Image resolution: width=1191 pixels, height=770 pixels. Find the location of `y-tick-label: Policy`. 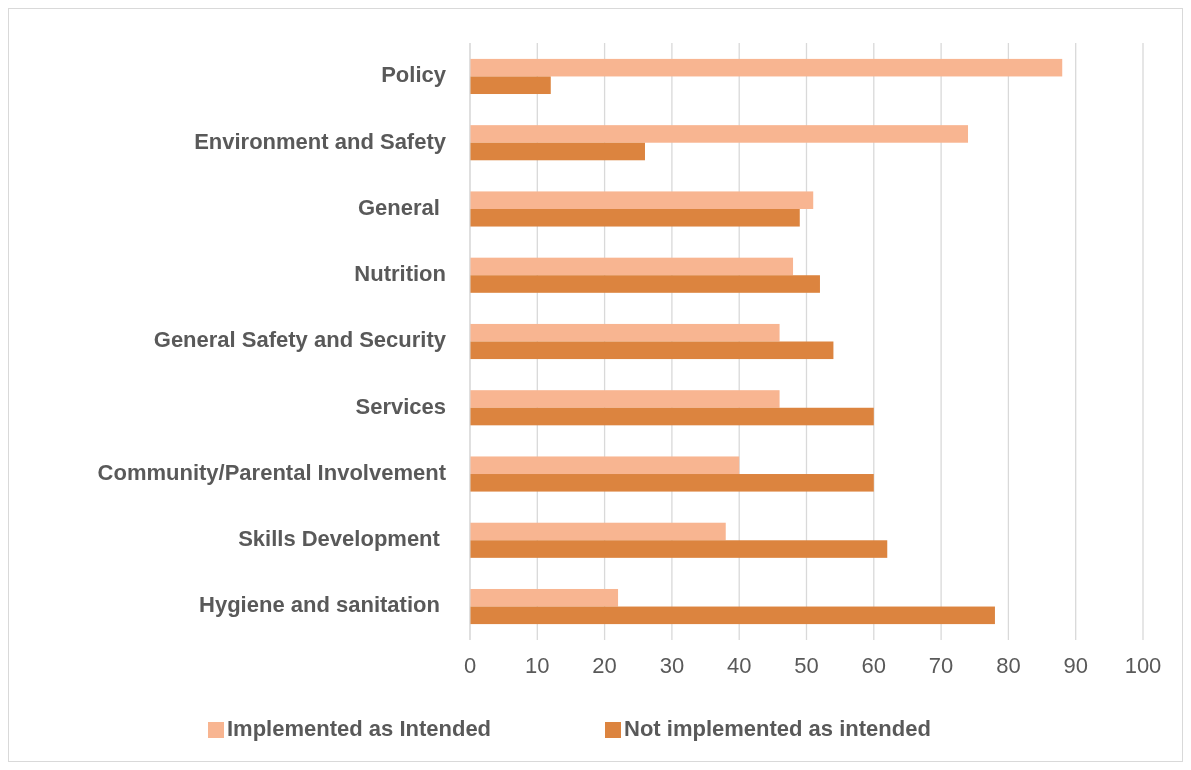

y-tick-label: Policy is located at coordinates (414, 75).